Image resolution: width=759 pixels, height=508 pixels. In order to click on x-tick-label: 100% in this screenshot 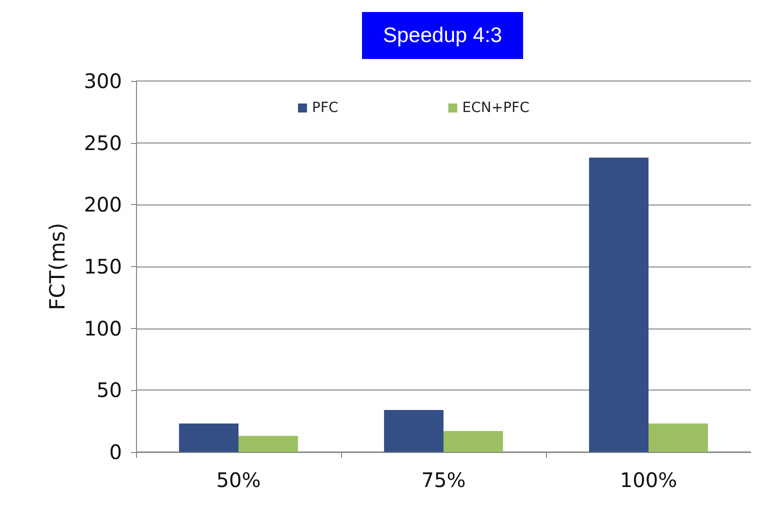, I will do `click(649, 480)`.